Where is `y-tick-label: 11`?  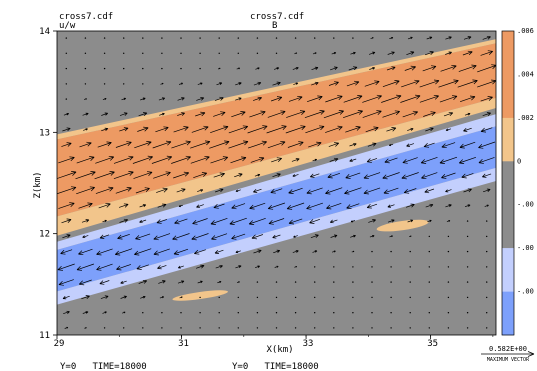
y-tick-label: 11 is located at coordinates (44, 336).